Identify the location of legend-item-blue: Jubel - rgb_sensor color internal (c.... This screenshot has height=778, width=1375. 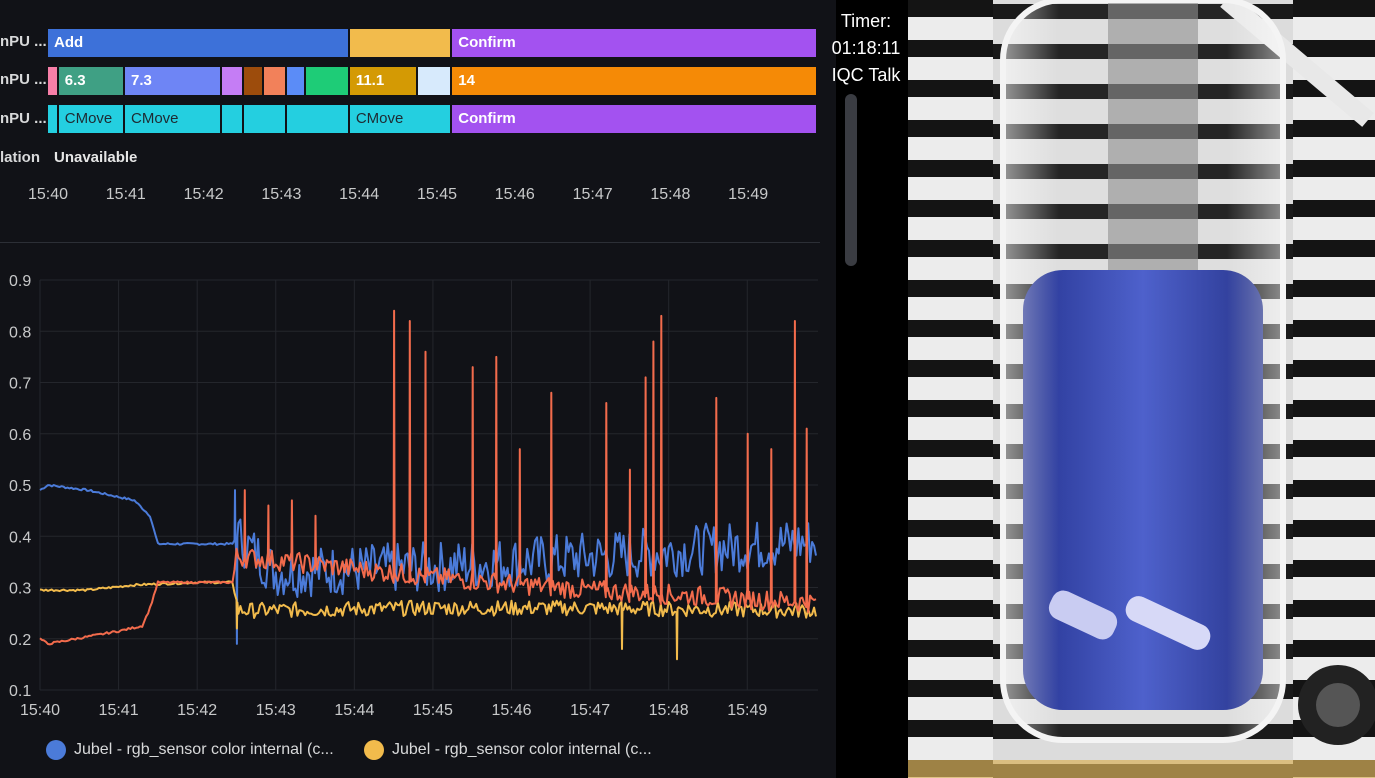
(190, 750).